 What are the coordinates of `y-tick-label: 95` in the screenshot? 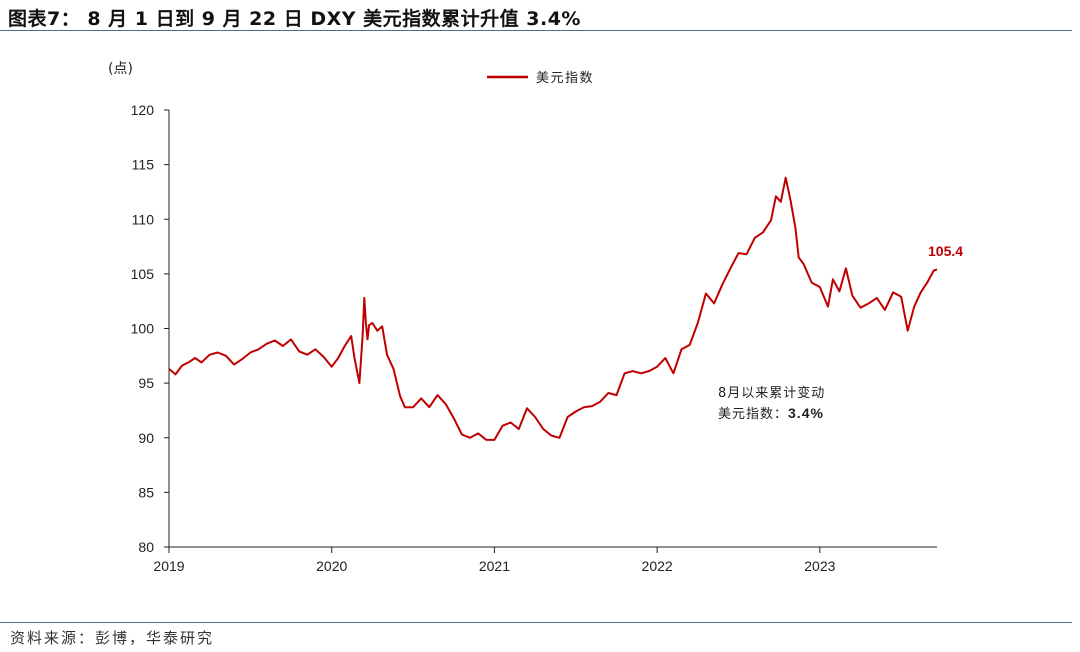 It's located at (146, 383).